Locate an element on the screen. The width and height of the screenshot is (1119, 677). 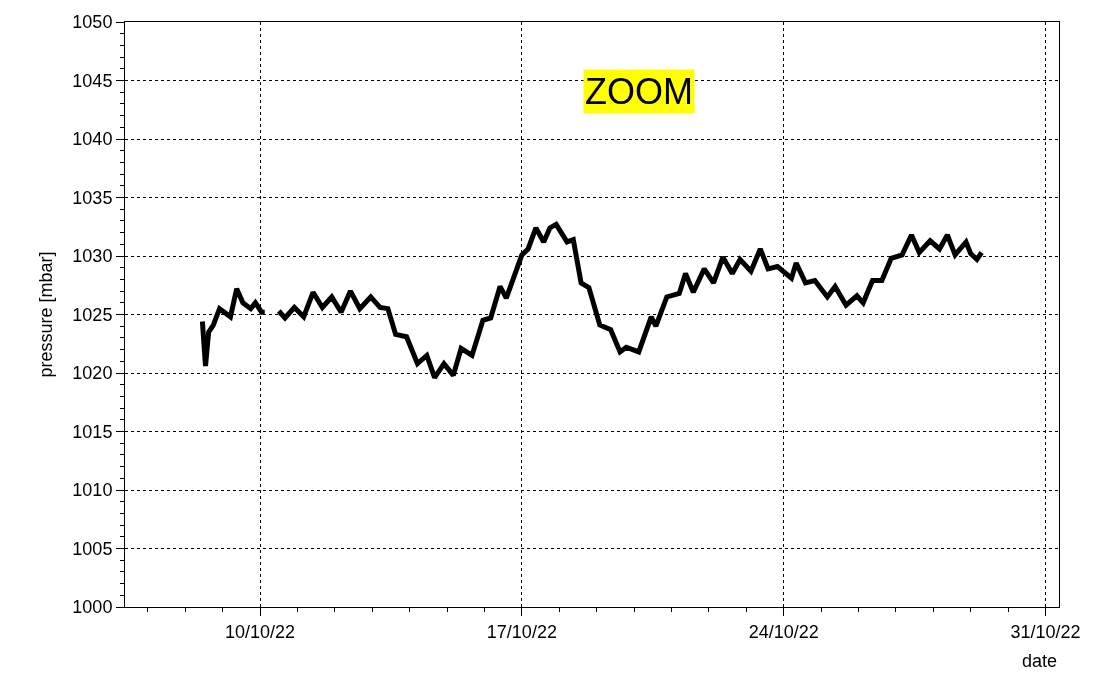
y-tick-label: 1030 is located at coordinates (92, 256).